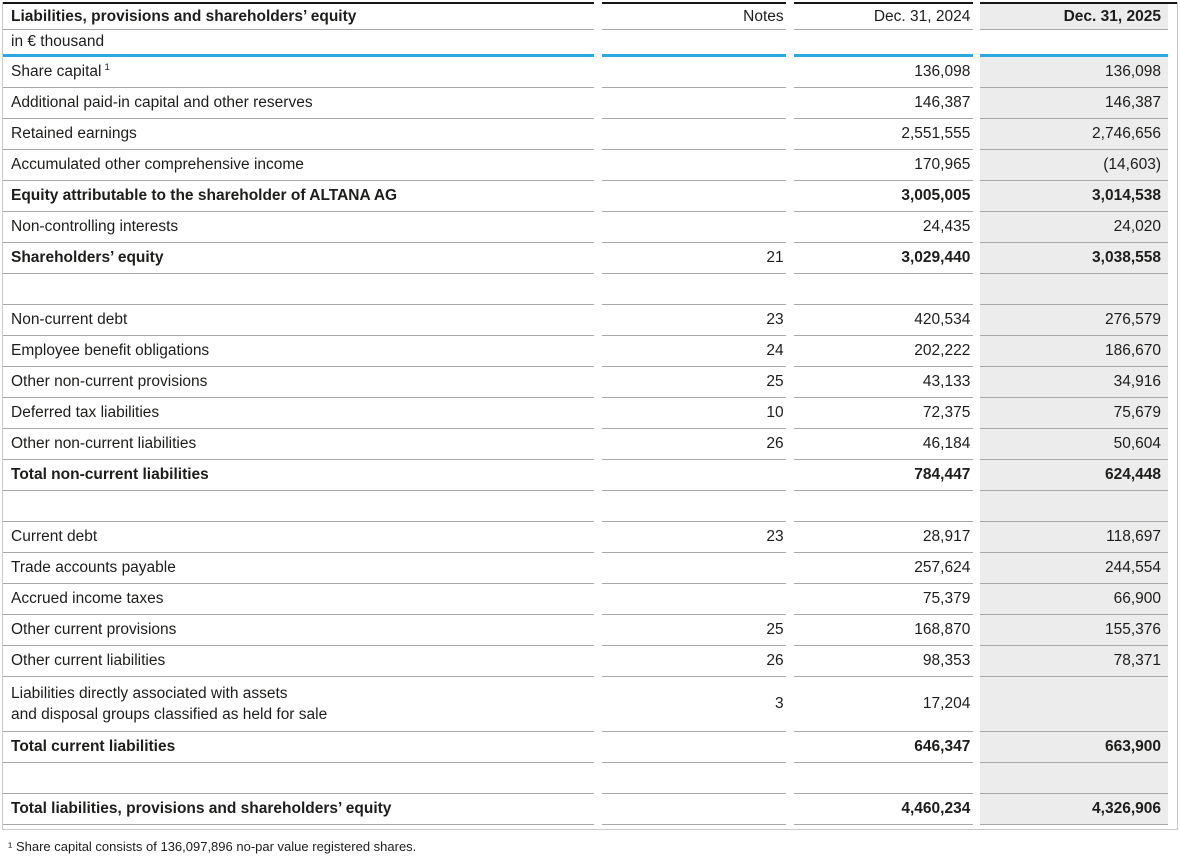 The width and height of the screenshot is (1180, 864). What do you see at coordinates (693, 43) in the screenshot?
I see `unit-row-notes-cell` at bounding box center [693, 43].